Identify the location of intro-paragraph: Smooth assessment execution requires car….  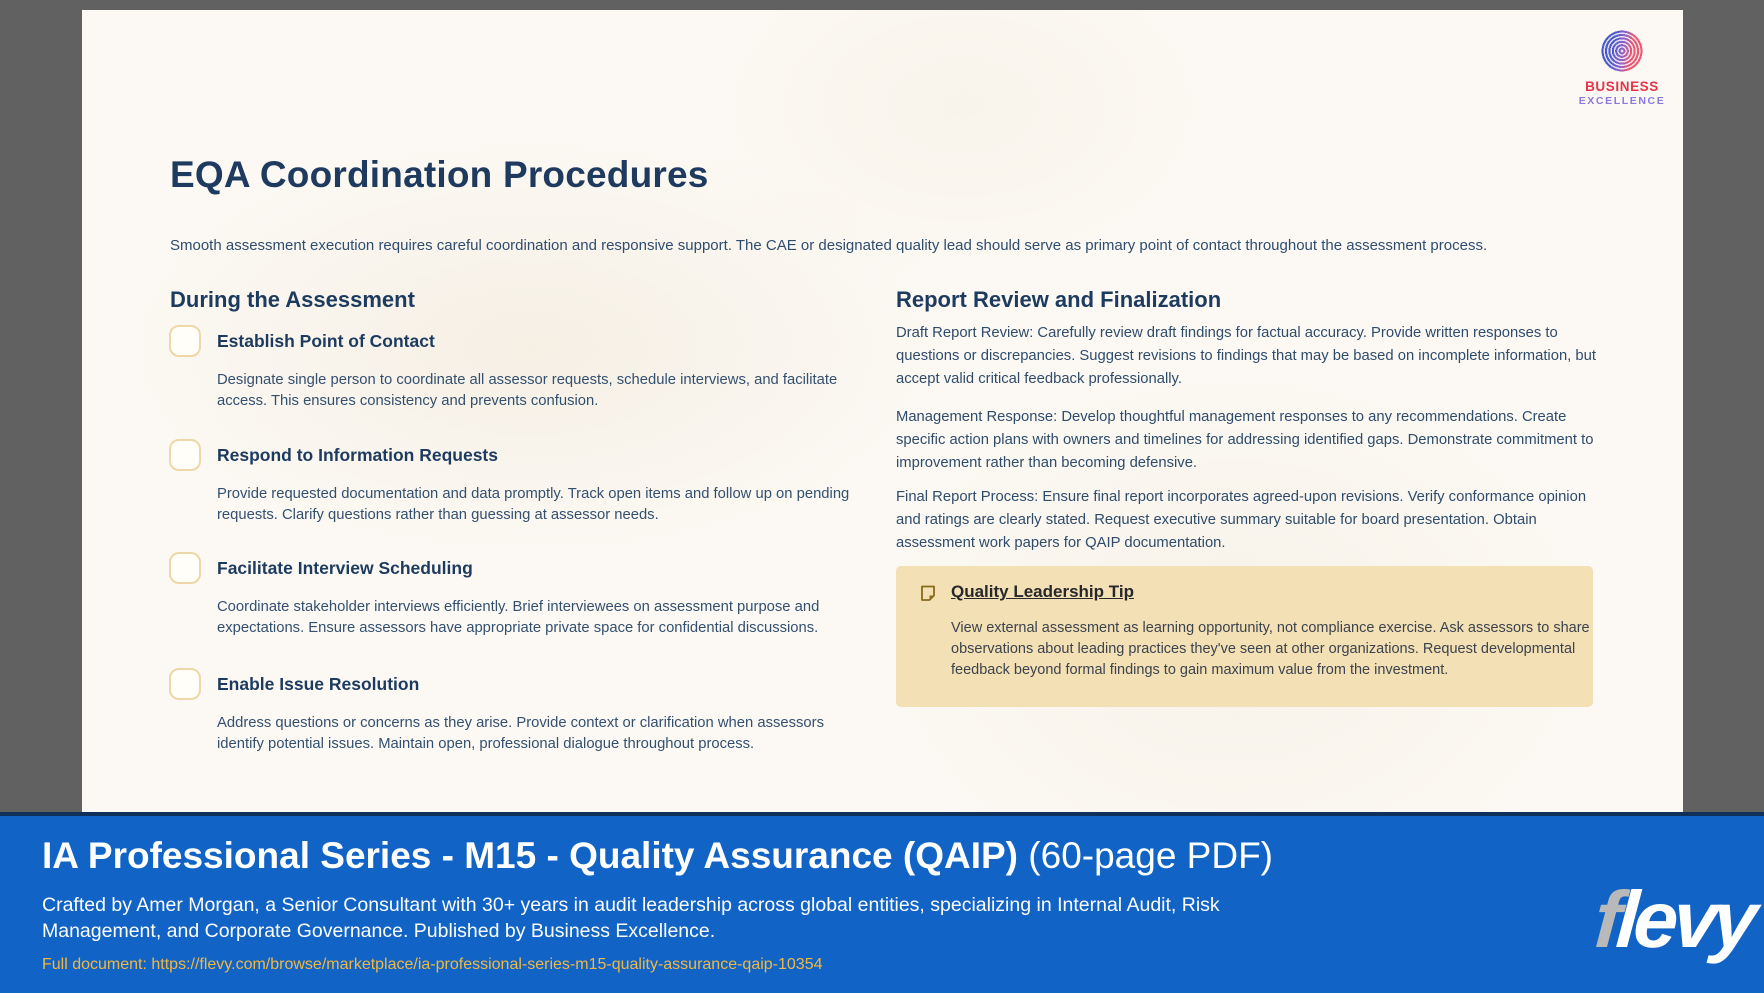
(829, 245).